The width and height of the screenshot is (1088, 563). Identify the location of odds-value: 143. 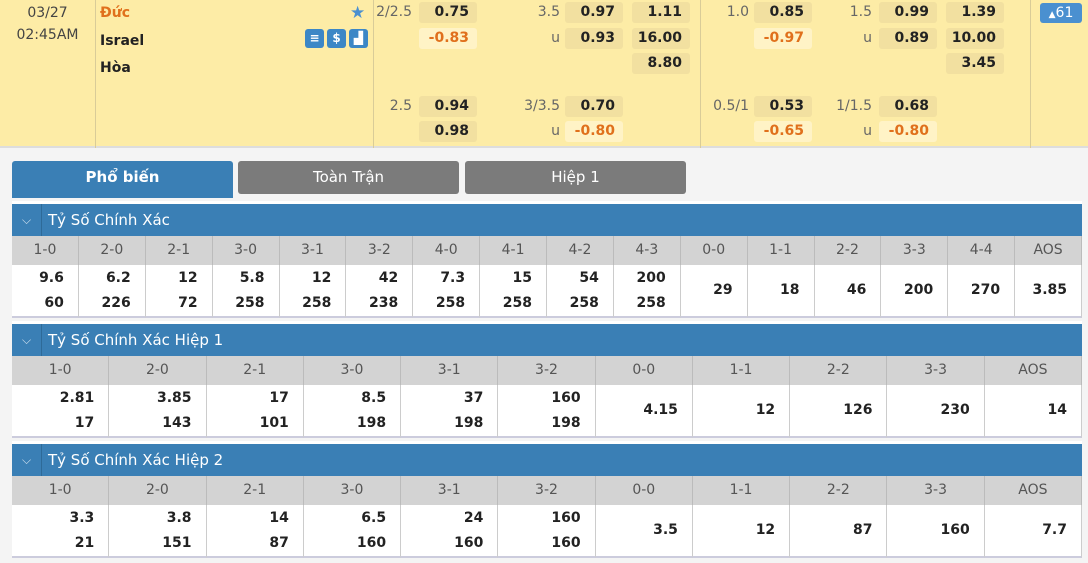
(177, 422).